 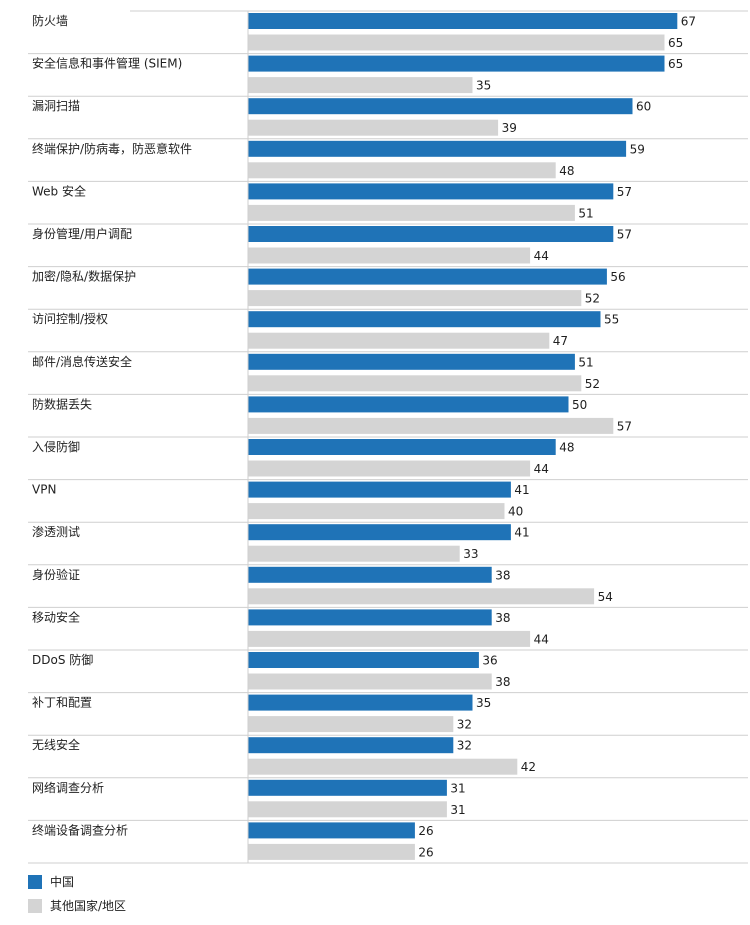 I want to click on data-label: 55, so click(x=611, y=320).